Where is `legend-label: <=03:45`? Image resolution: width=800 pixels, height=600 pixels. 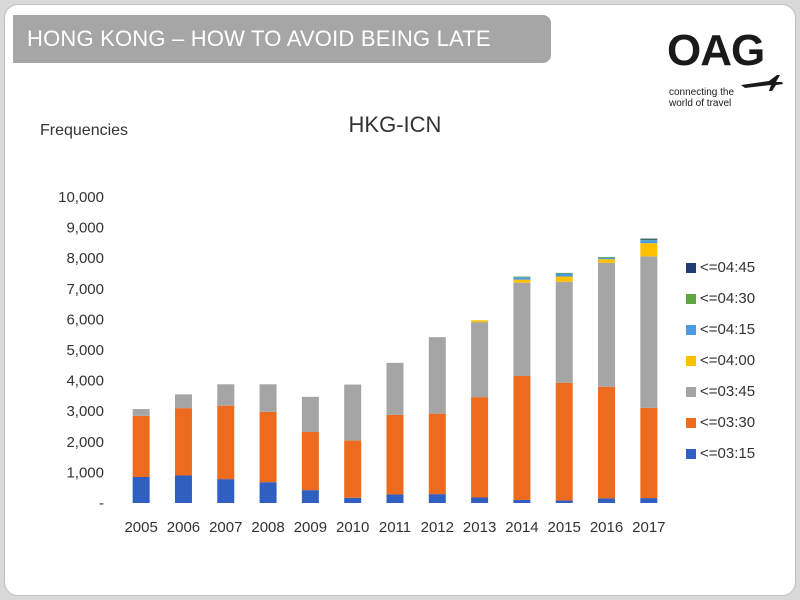
legend-label: <=03:45 is located at coordinates (728, 391).